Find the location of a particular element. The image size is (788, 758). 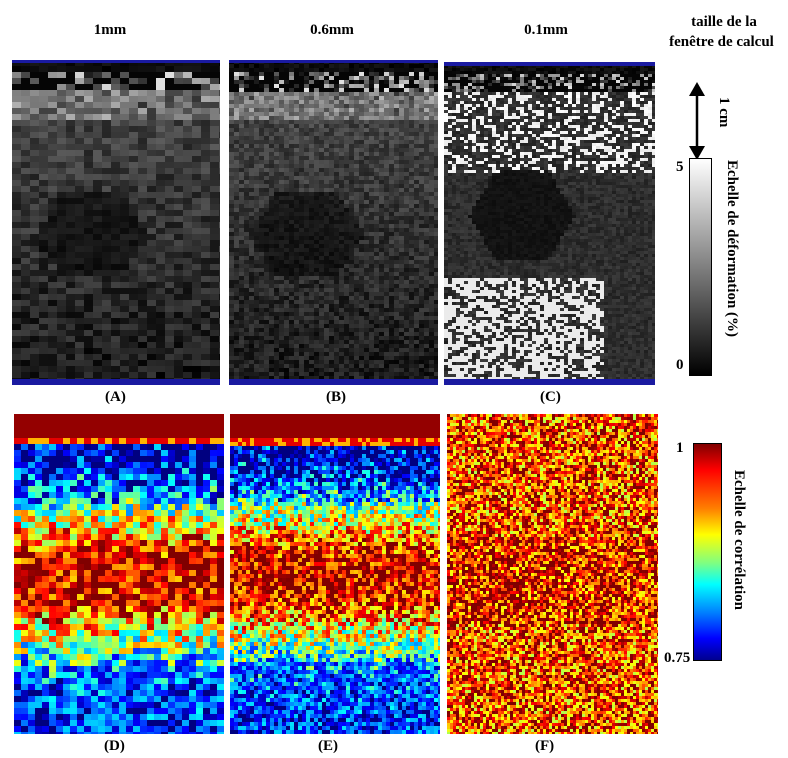

header-1mm: 1mm is located at coordinates (110, 30).